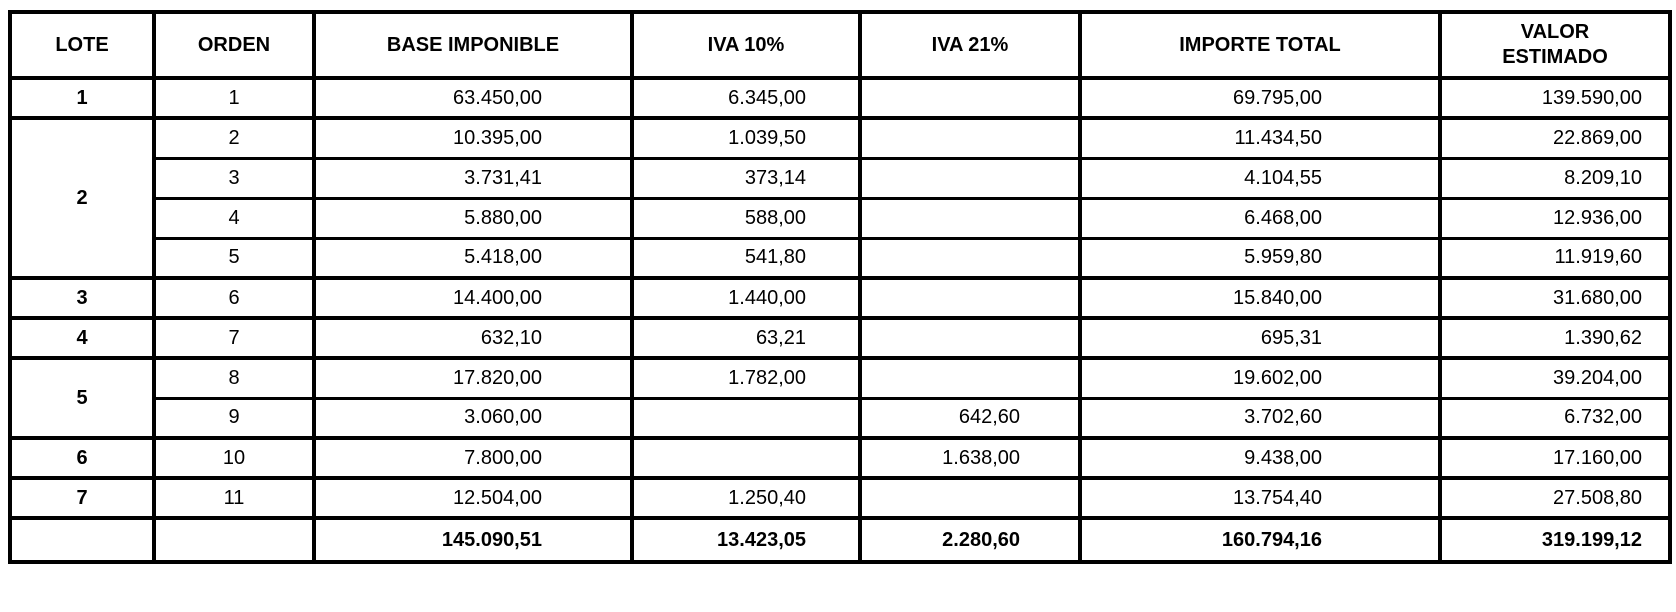 This screenshot has width=1676, height=612. I want to click on cell-valor-estimado: 27.508,80, so click(1555, 498).